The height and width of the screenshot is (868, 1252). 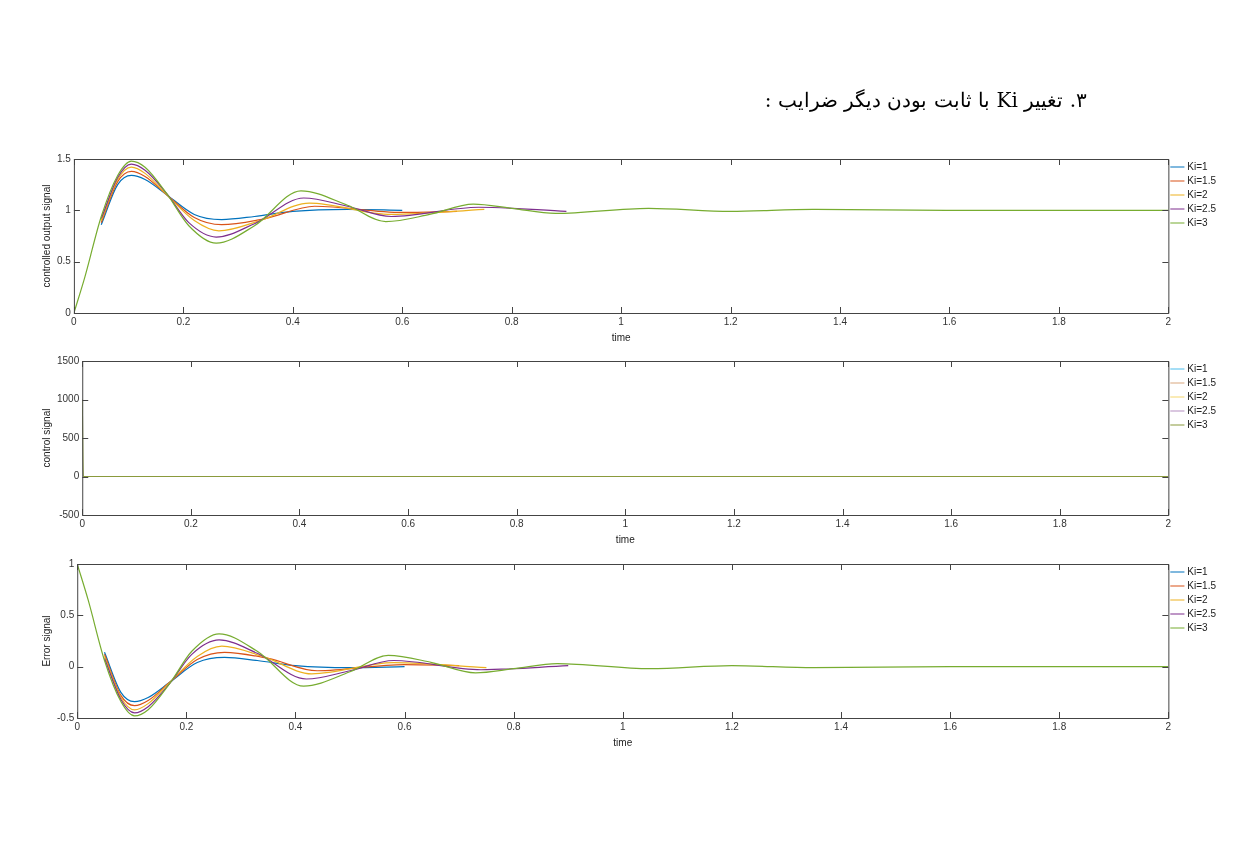 What do you see at coordinates (64, 158) in the screenshot?
I see `y-tick-label: 1.5` at bounding box center [64, 158].